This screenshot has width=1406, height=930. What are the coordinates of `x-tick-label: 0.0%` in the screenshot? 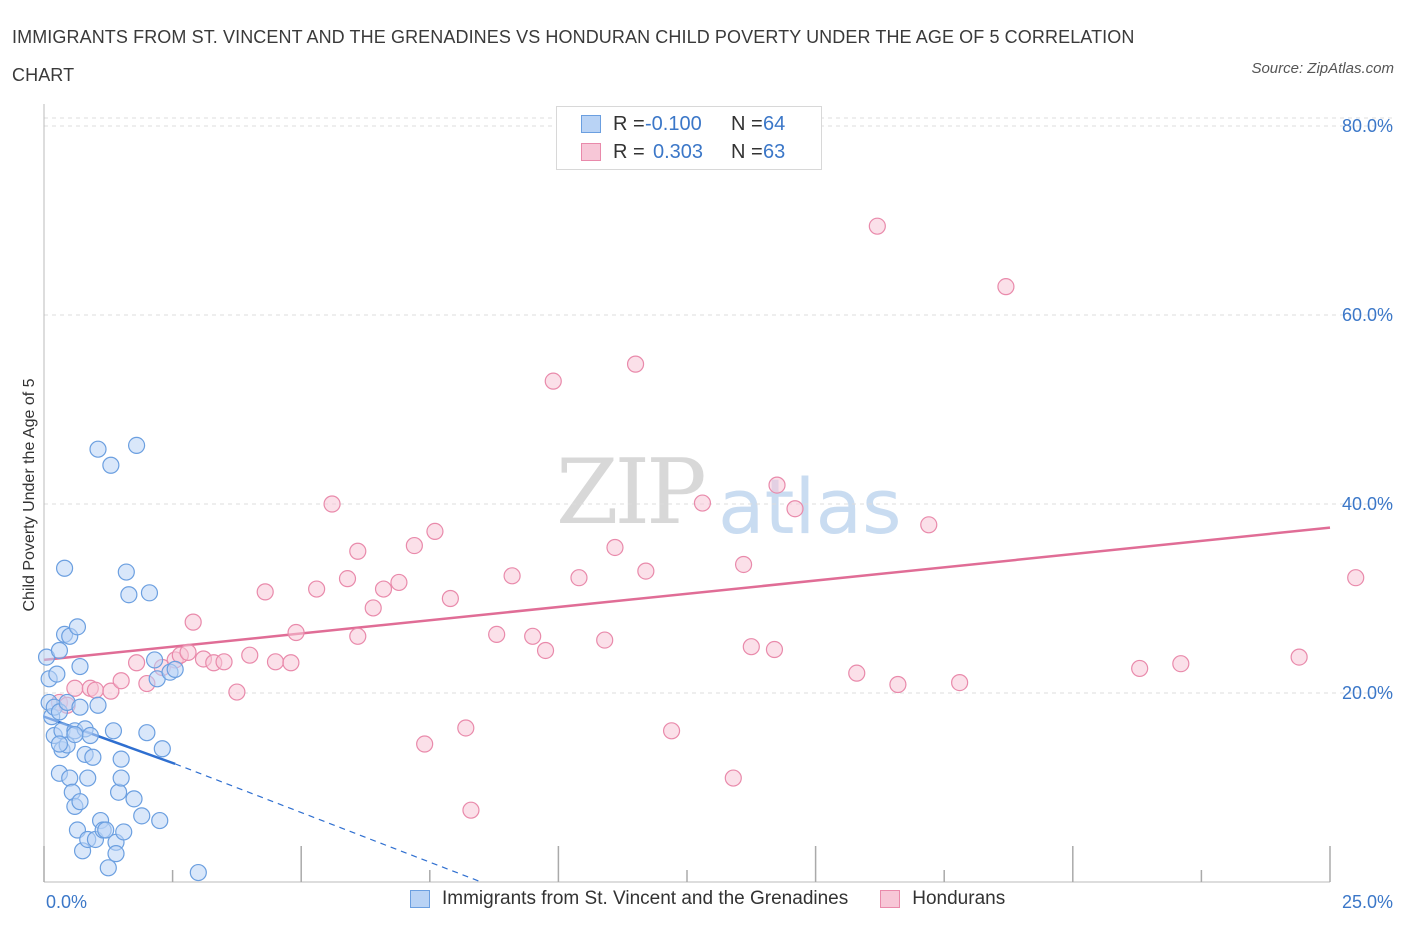 It's located at (66, 902).